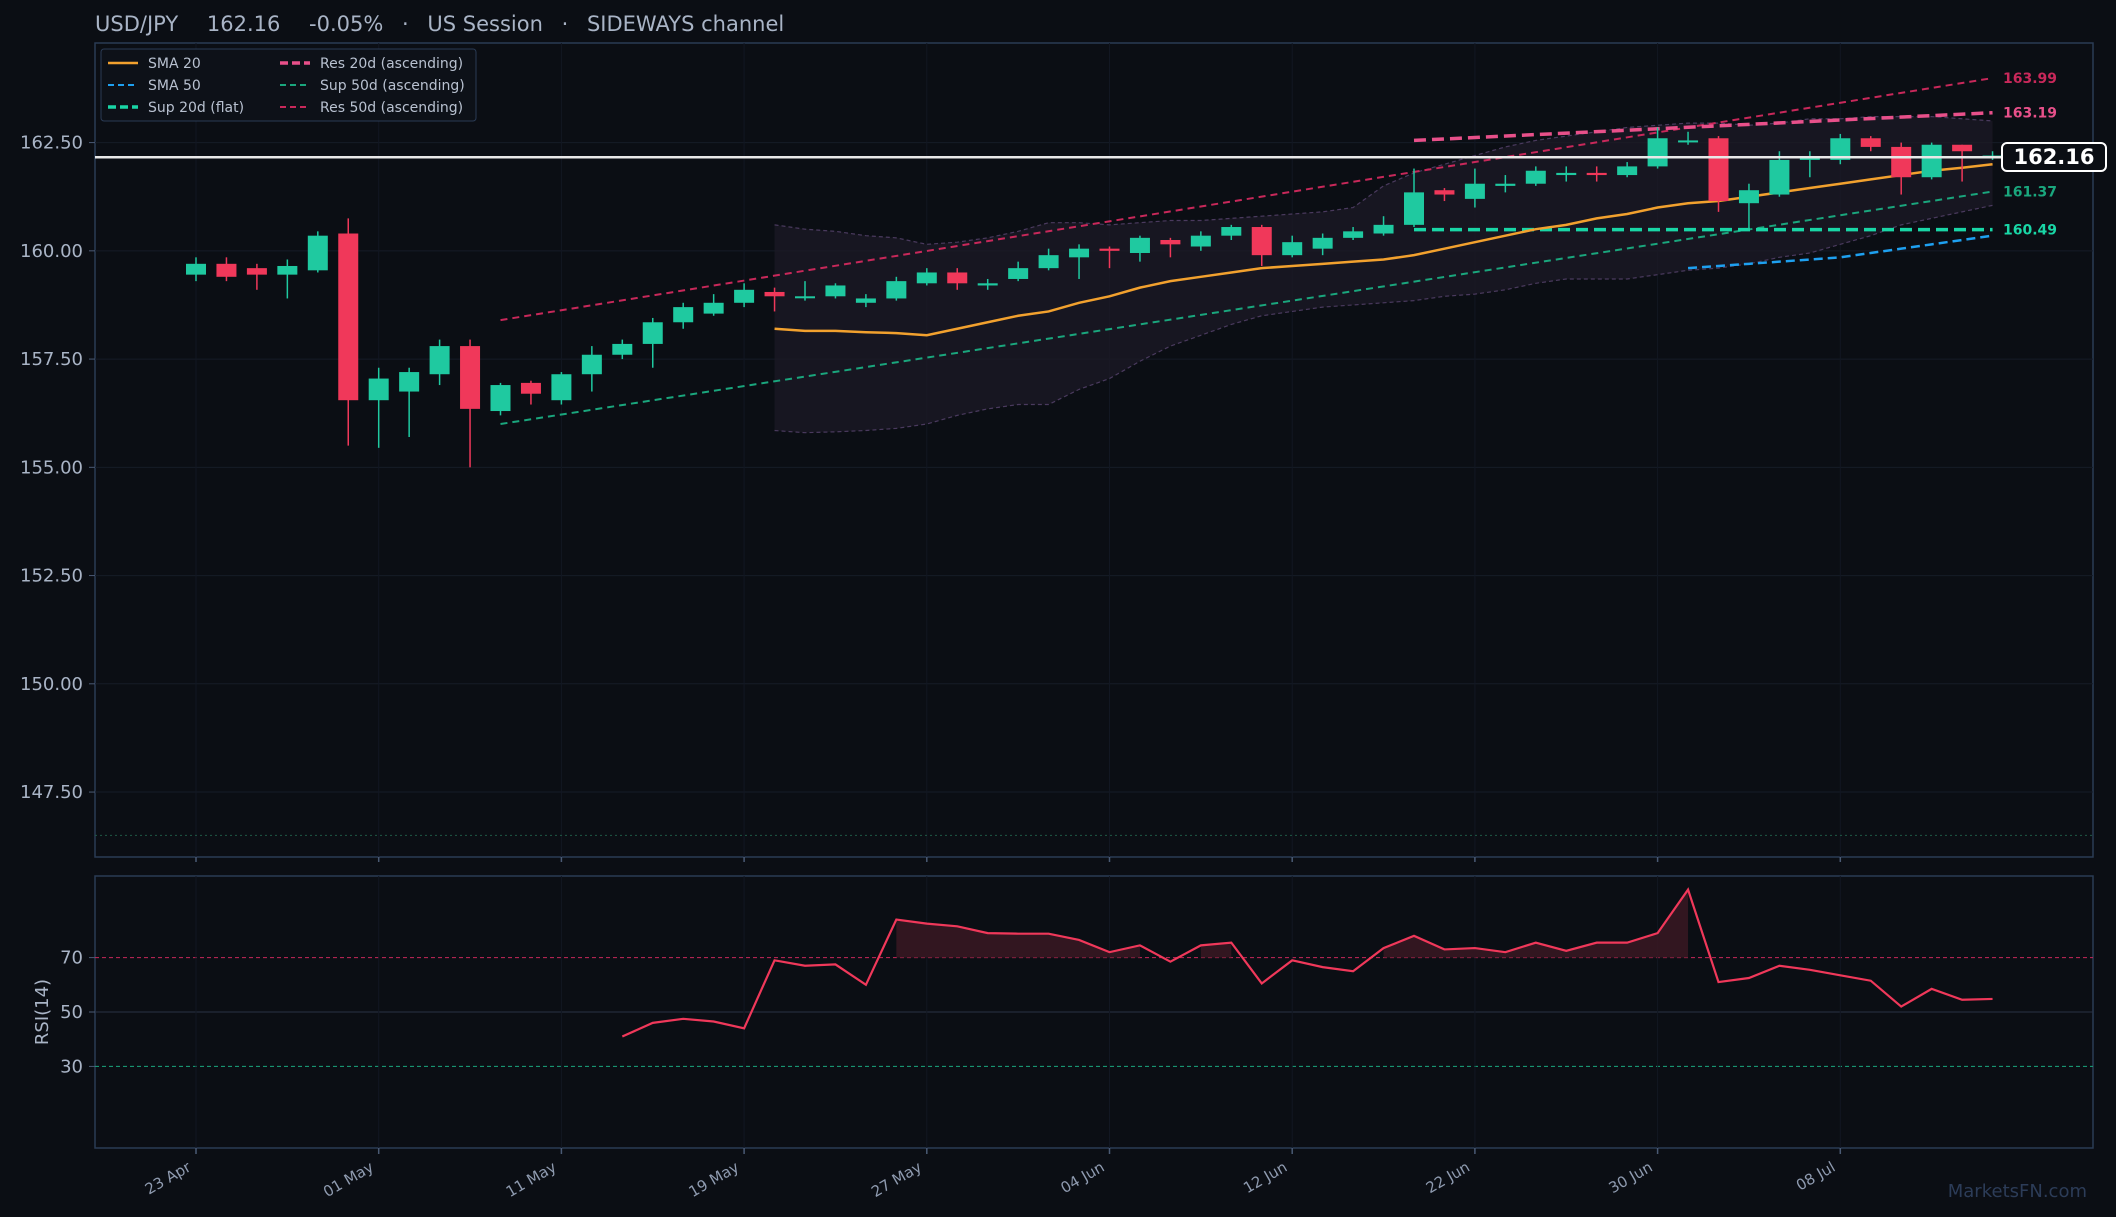 This screenshot has width=2116, height=1217. I want to click on bollinger-upper, so click(1383, 180).